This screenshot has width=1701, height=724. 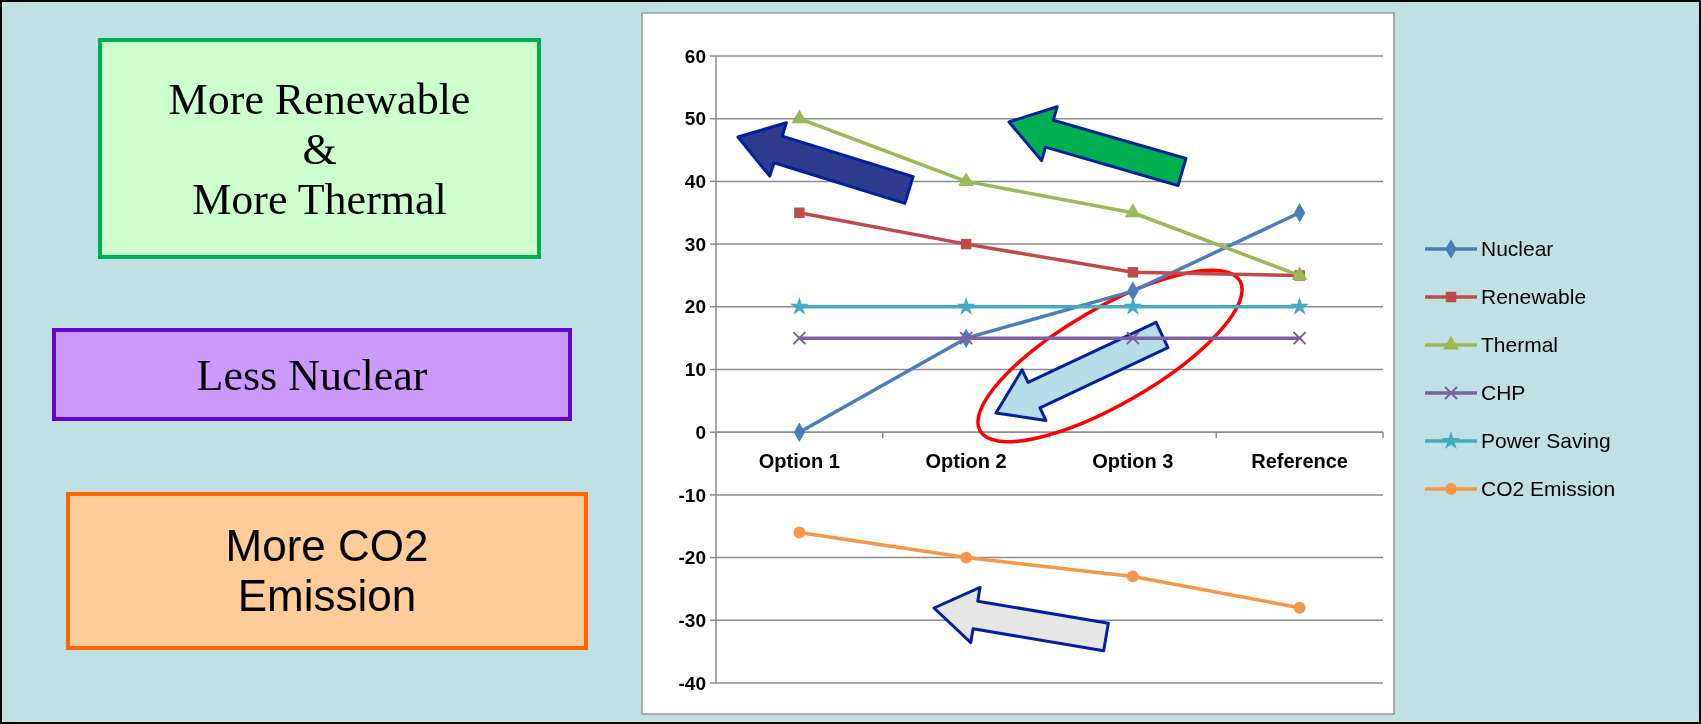 What do you see at coordinates (692, 495) in the screenshot?
I see `y-tick-label: -10` at bounding box center [692, 495].